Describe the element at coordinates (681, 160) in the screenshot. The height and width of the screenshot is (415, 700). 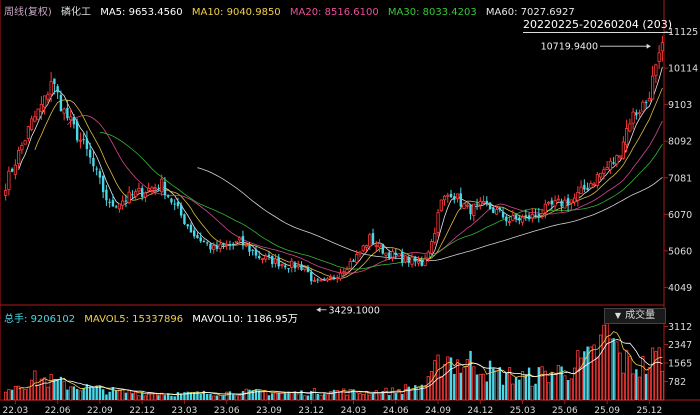
I see `y-axis-ticks: 11125 10114 9103 8092 7081 6070 5060 4049` at that location.